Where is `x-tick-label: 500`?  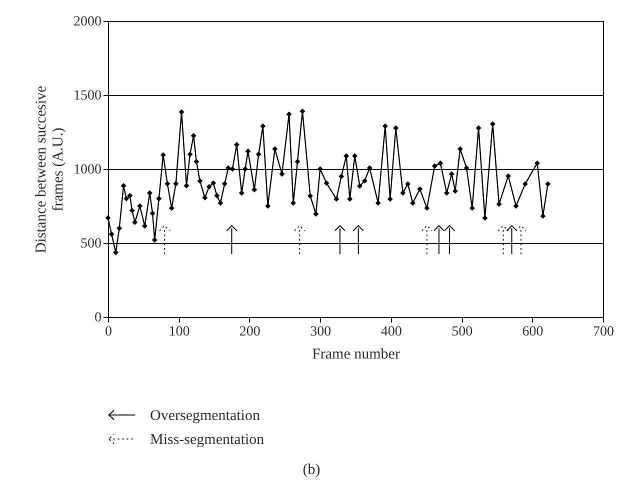 x-tick-label: 500 is located at coordinates (462, 332).